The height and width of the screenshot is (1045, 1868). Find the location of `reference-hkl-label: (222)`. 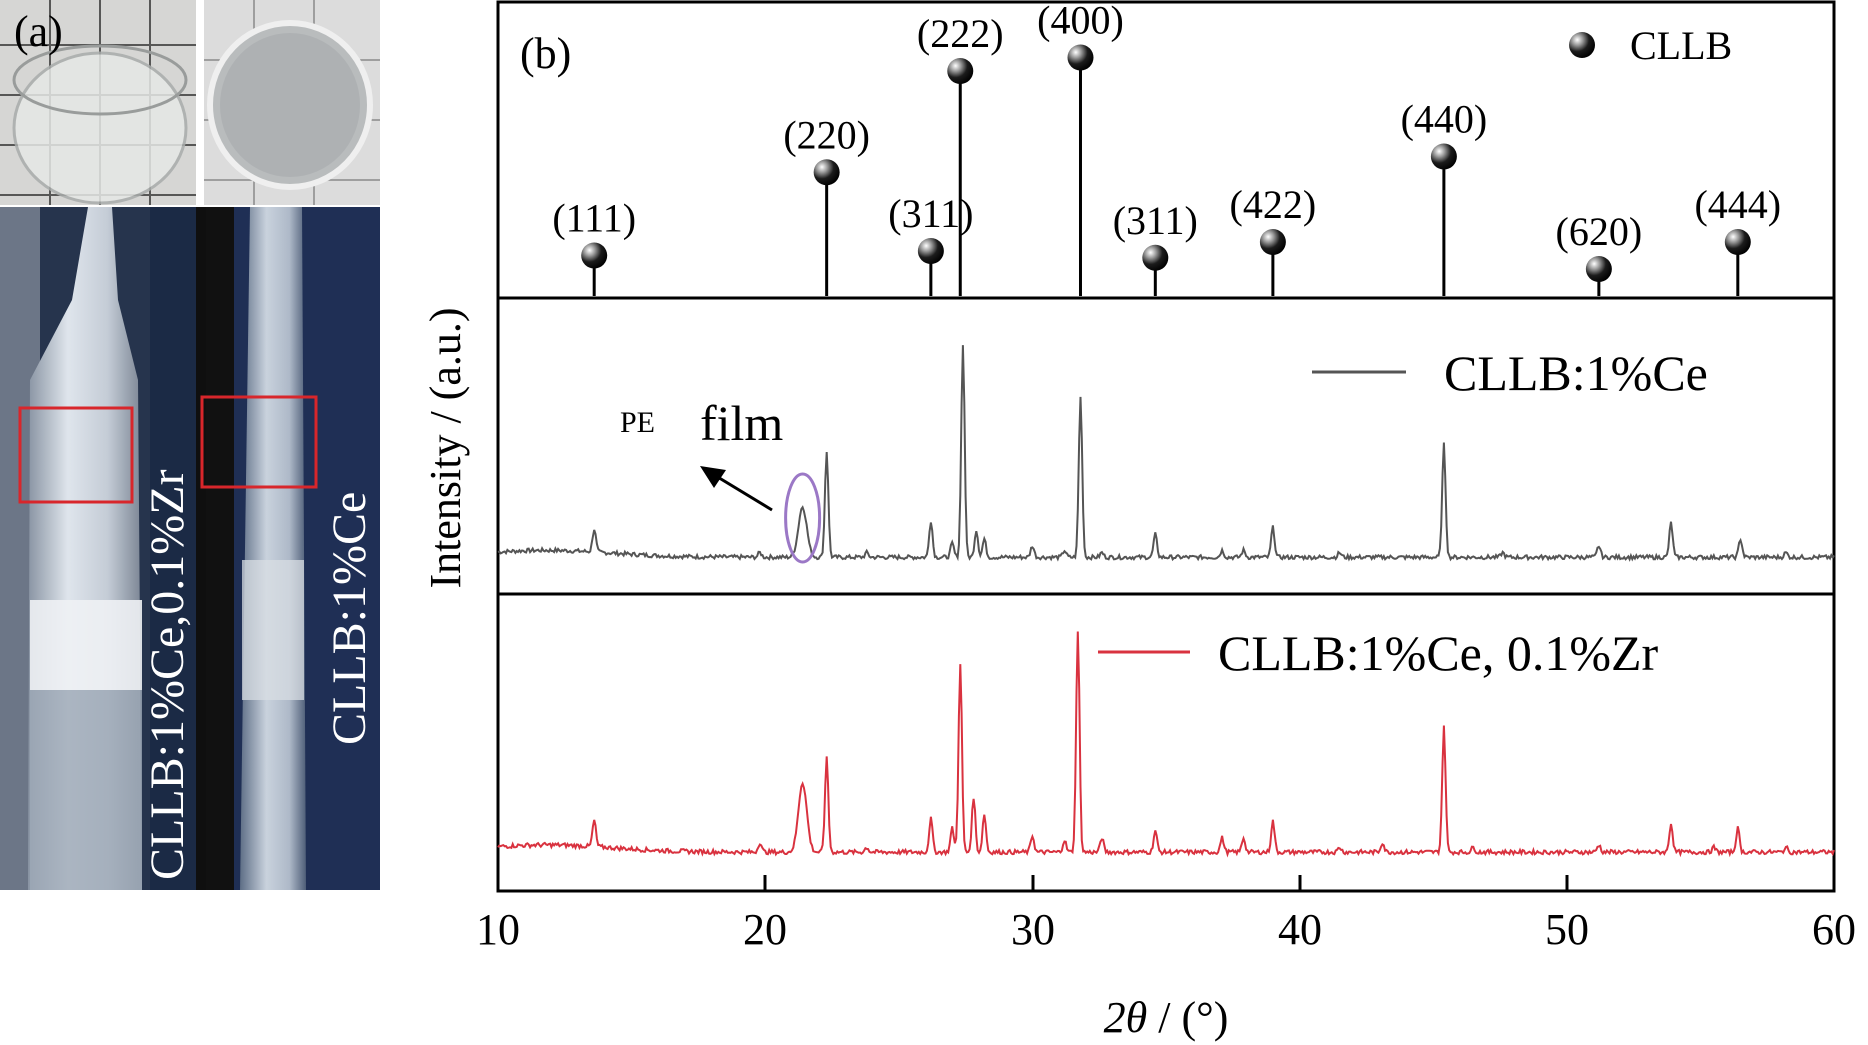

reference-hkl-label: (222) is located at coordinates (960, 33).